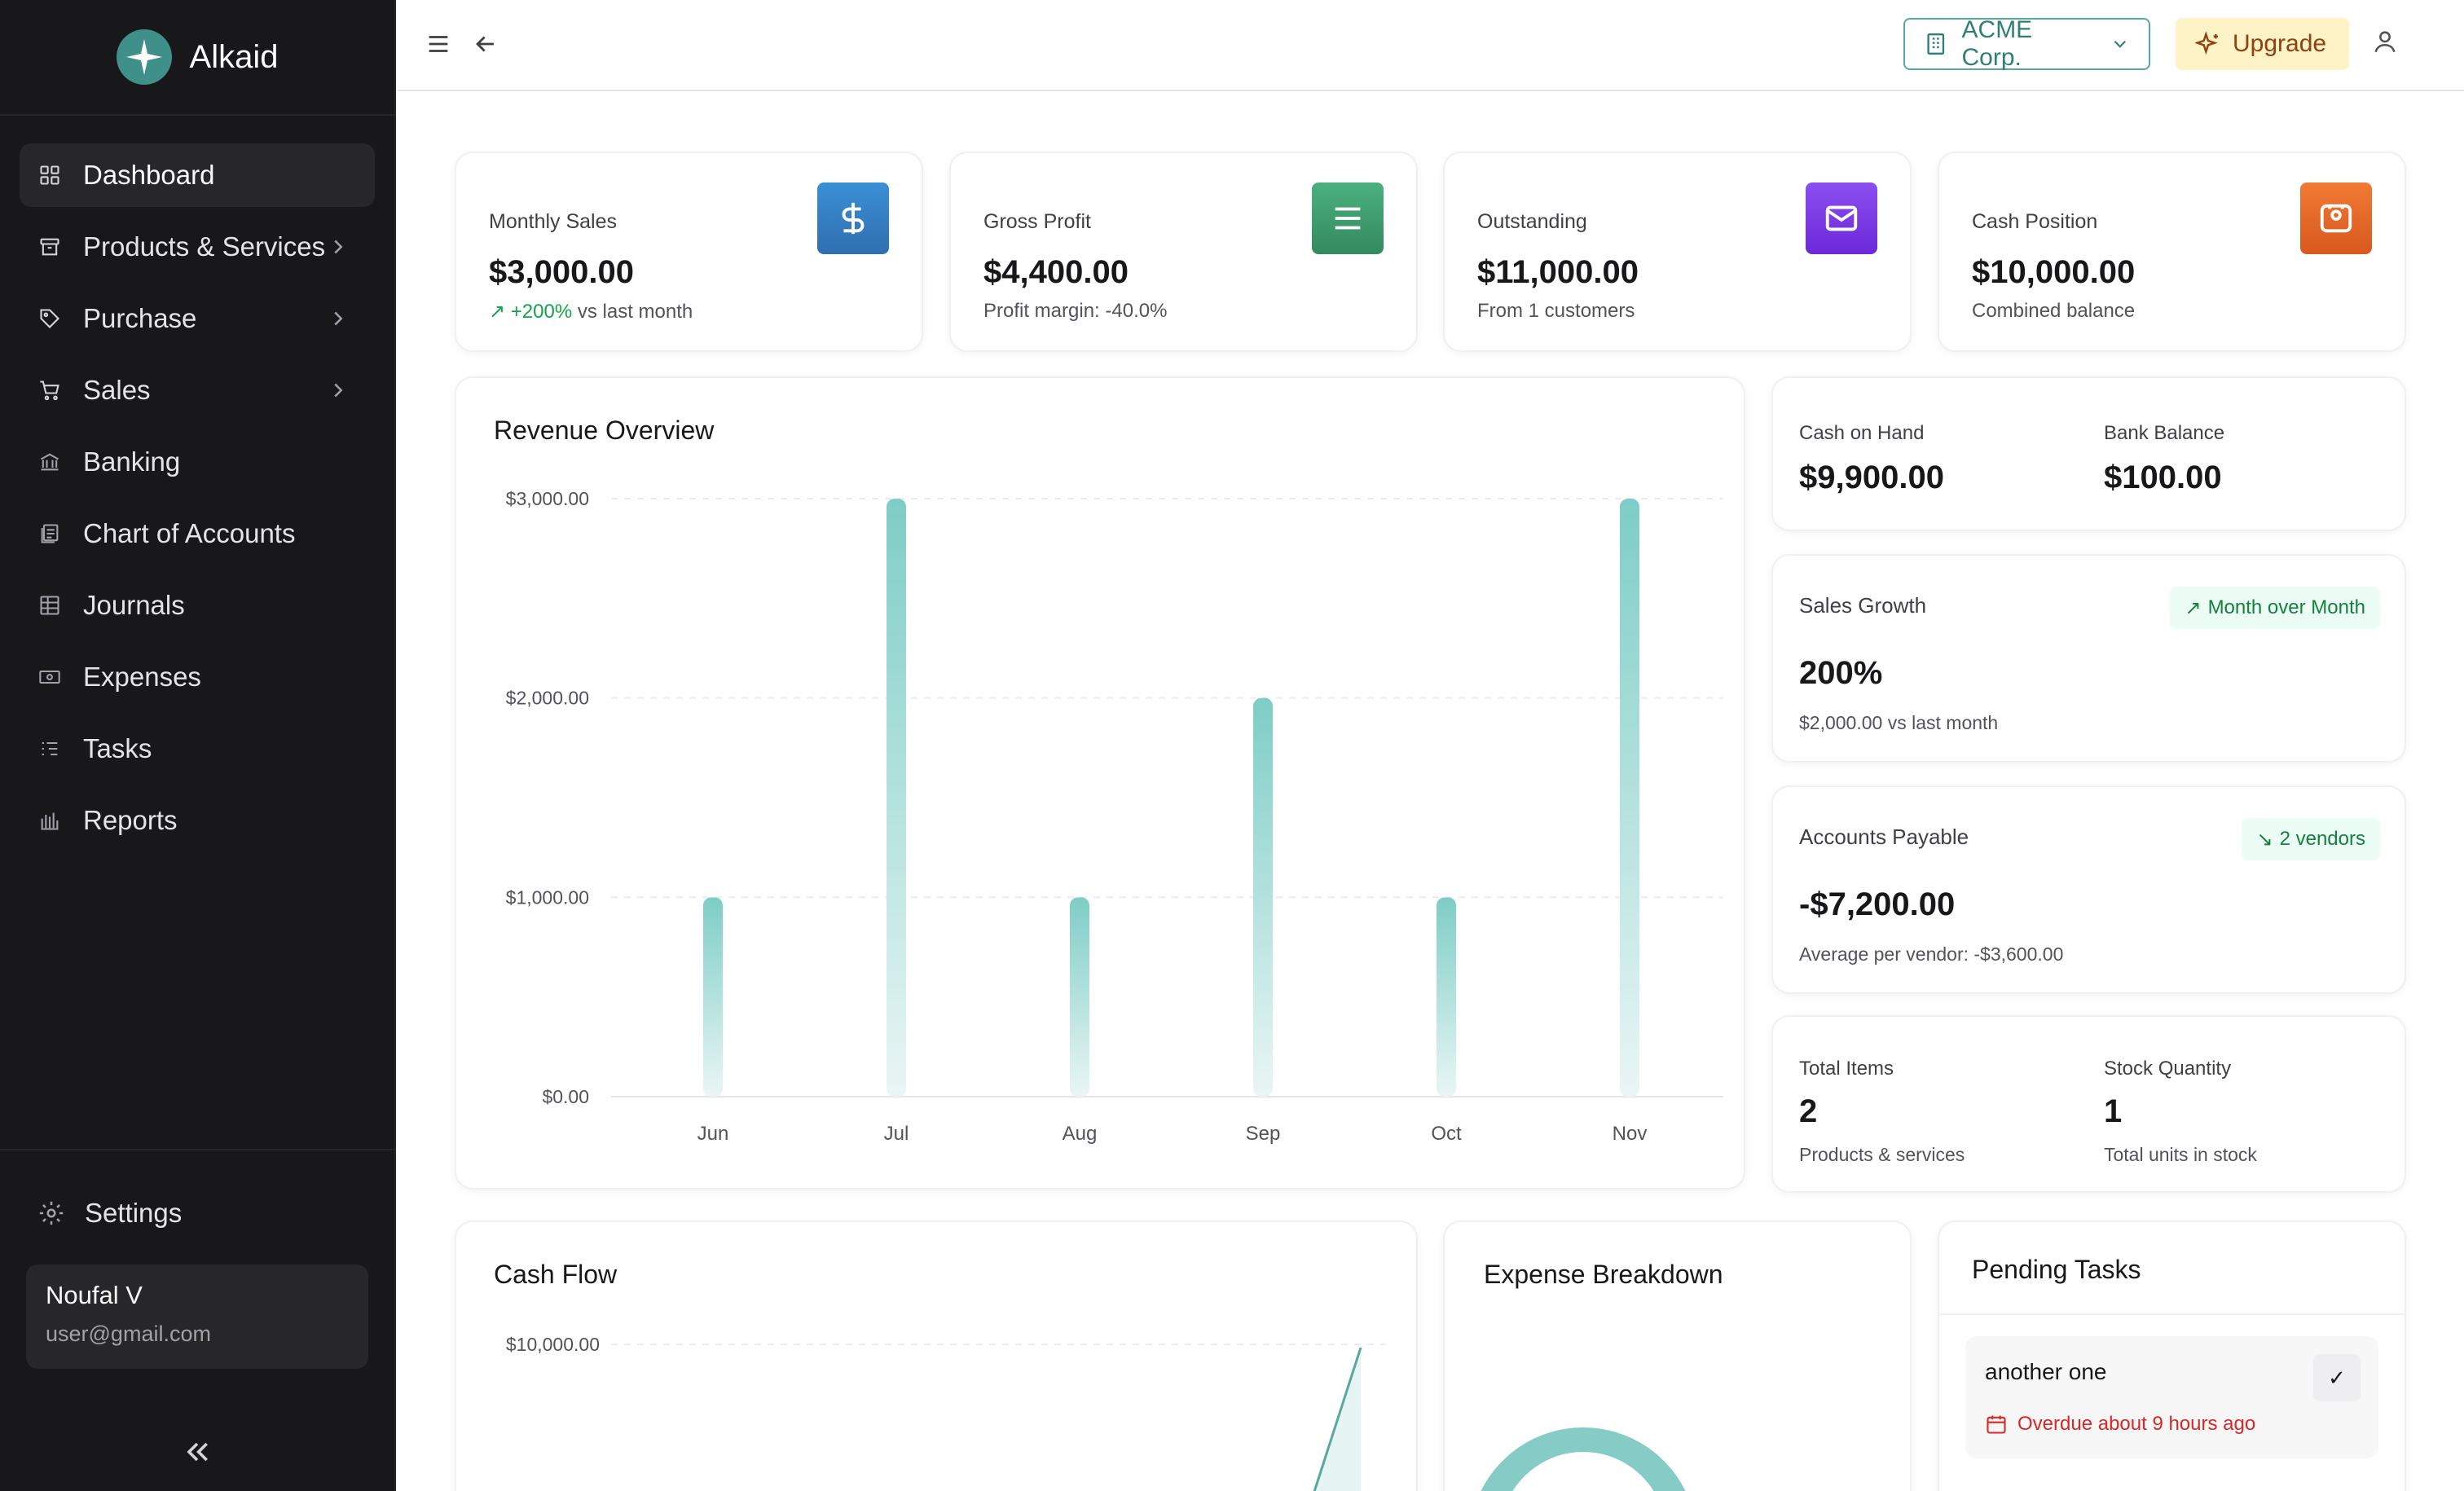  I want to click on hamburger-icon, so click(438, 44).